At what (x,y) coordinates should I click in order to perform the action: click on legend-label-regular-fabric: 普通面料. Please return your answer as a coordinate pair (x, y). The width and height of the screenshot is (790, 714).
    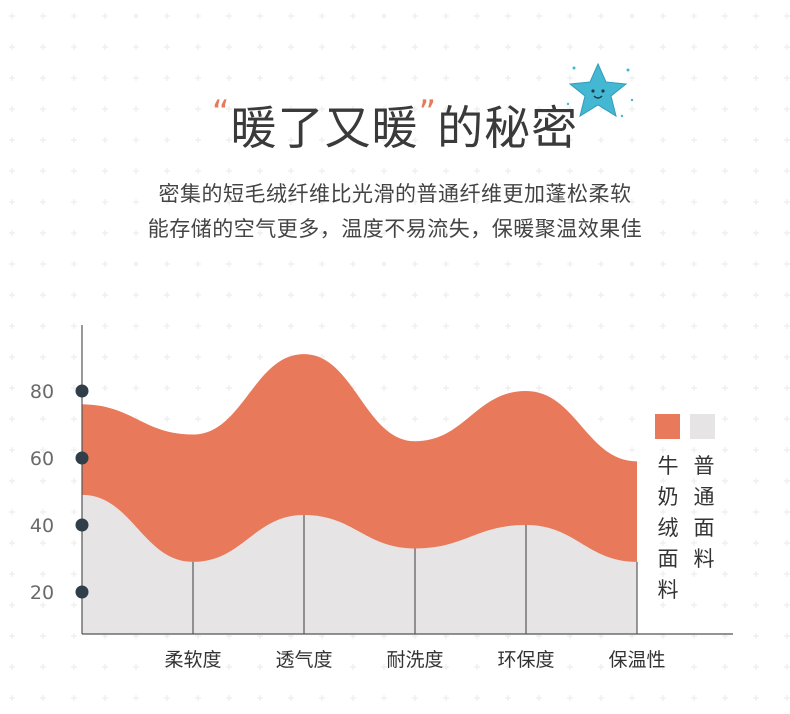
    Looking at the image, I should click on (704, 512).